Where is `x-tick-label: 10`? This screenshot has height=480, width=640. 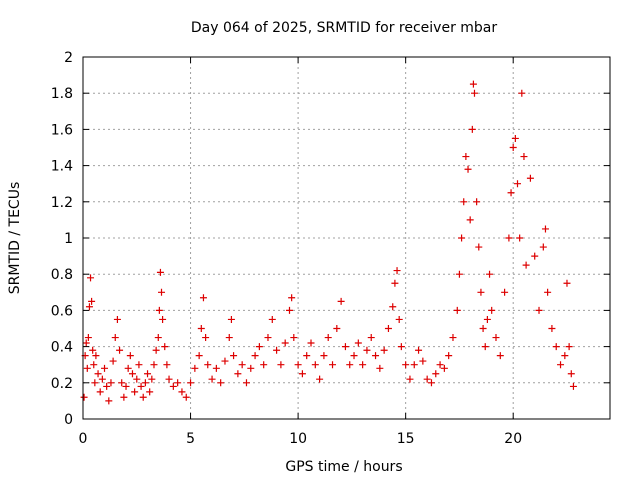
x-tick-label: 10 is located at coordinates (298, 439).